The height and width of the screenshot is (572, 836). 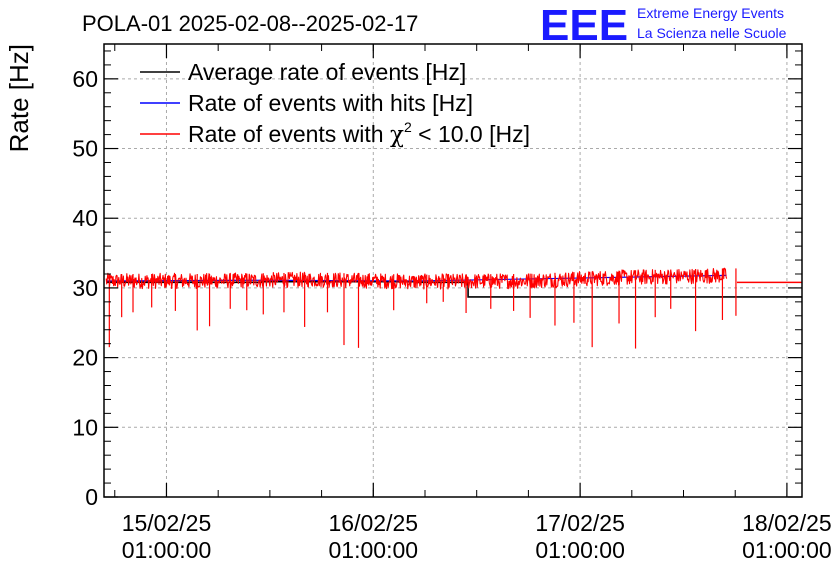 I want to click on logo-line-2: La Scienza nelle Scuole, so click(x=712, y=33).